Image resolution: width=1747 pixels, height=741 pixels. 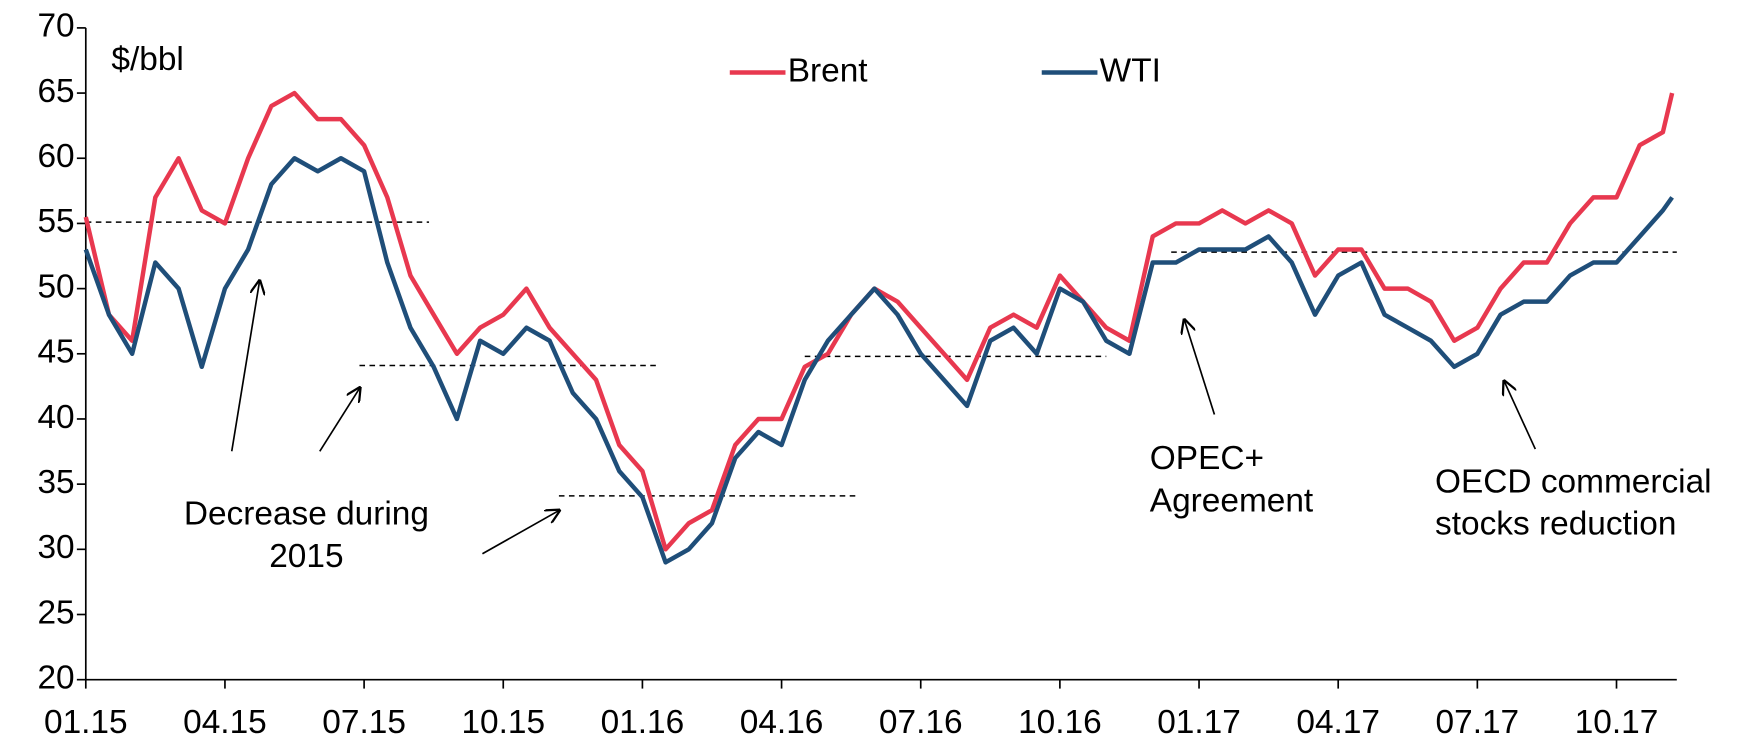 I want to click on annotation: Agreement, so click(x=1232, y=500).